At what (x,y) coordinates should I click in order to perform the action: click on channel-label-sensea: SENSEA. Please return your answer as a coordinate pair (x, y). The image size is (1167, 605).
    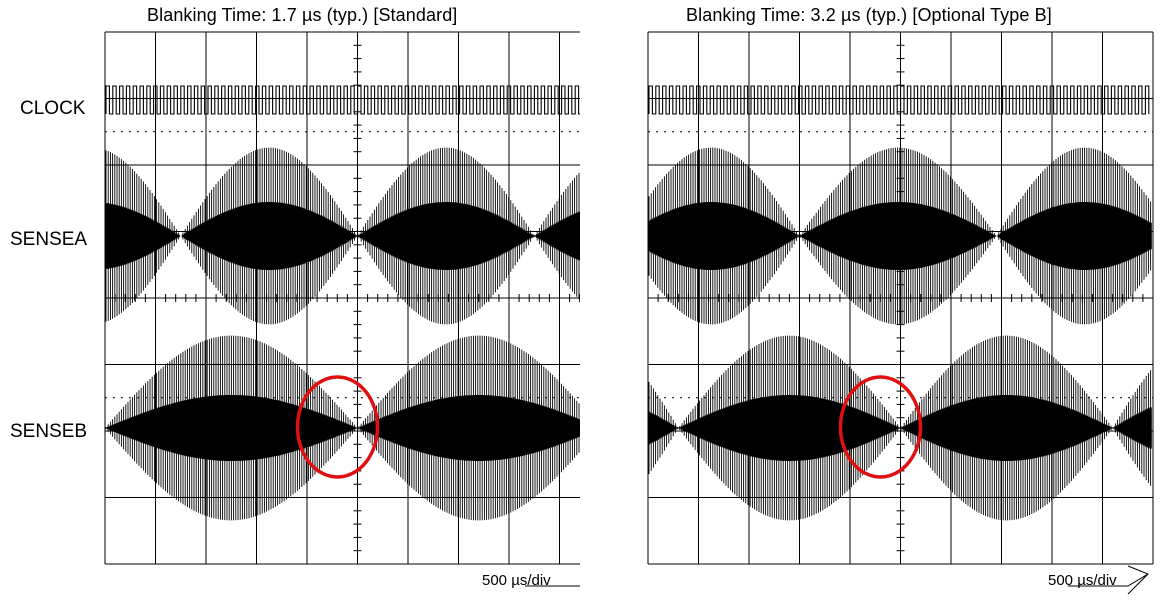
    Looking at the image, I should click on (49, 239).